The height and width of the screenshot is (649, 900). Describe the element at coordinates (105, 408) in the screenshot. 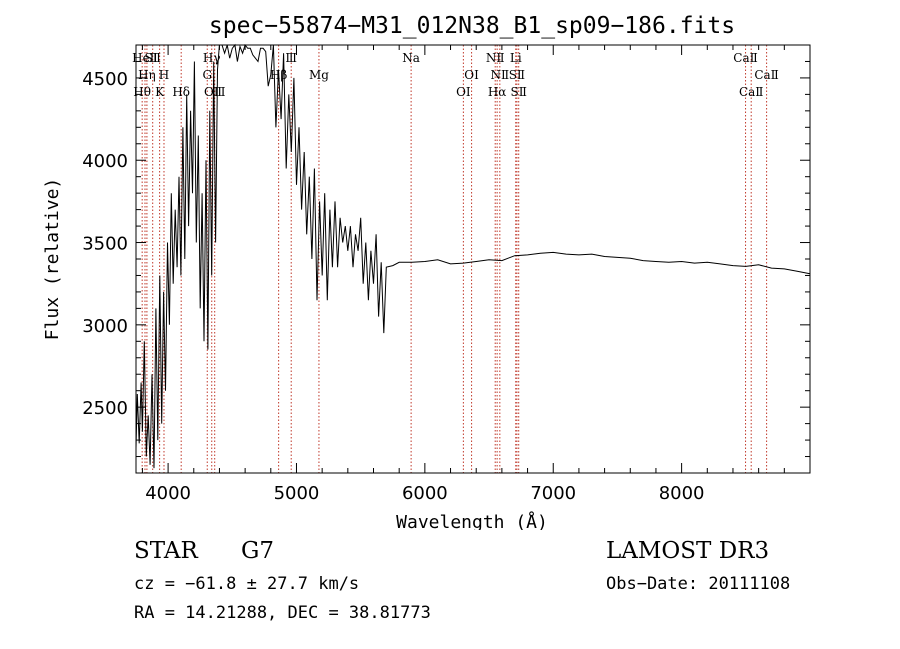

I see `y-tick-label: 2500` at that location.